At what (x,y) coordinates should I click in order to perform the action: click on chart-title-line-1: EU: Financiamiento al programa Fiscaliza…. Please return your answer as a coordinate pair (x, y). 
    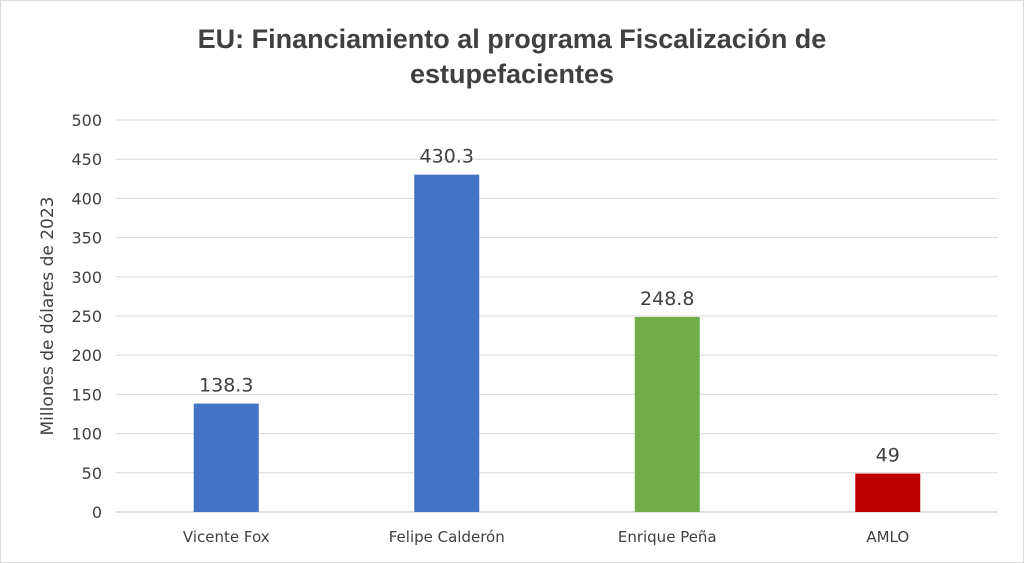
    Looking at the image, I should click on (512, 39).